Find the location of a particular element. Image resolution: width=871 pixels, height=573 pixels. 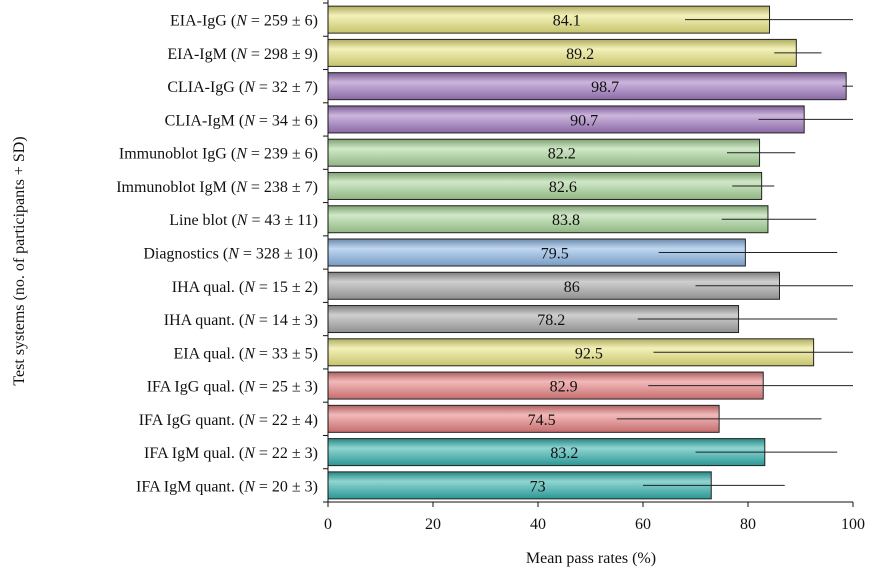

x-axis-label: Mean pass rates (%) is located at coordinates (591, 558).